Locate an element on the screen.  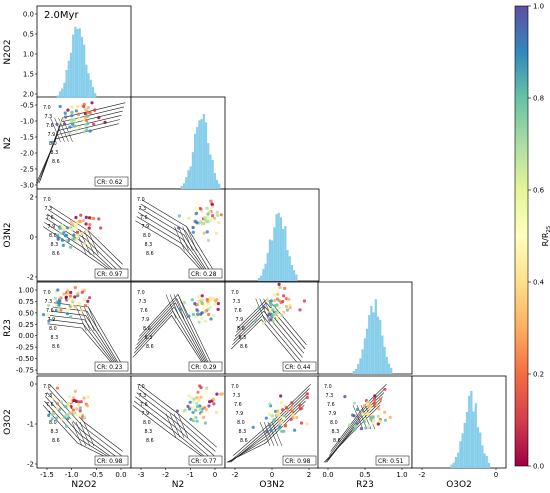
panel-content-o3o2-o3n2: 7.0 7.3 7.6 7.9 8.0 8.3 8.6 CR: 0.98 is located at coordinates (271, 424).